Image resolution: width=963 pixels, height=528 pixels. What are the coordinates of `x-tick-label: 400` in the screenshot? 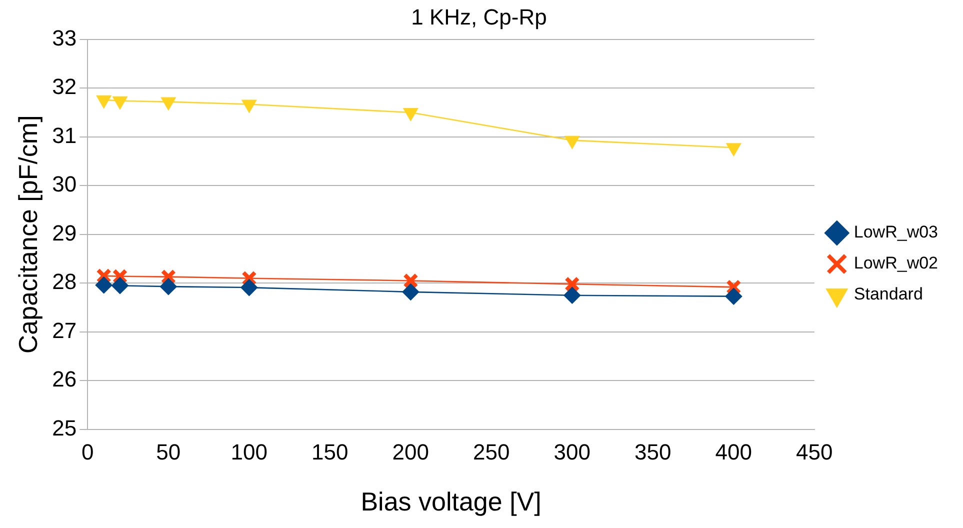 It's located at (733, 452).